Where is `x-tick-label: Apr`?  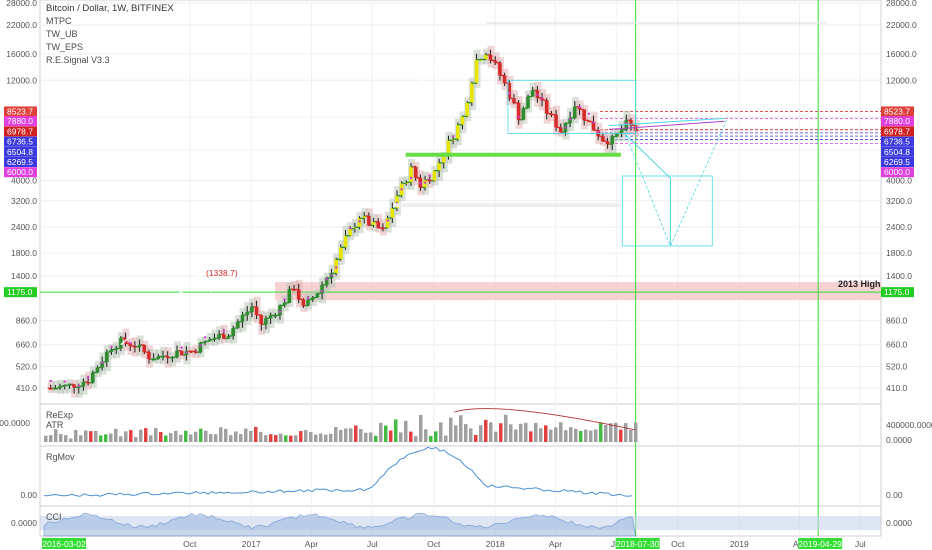
x-tick-label: Apr is located at coordinates (555, 544).